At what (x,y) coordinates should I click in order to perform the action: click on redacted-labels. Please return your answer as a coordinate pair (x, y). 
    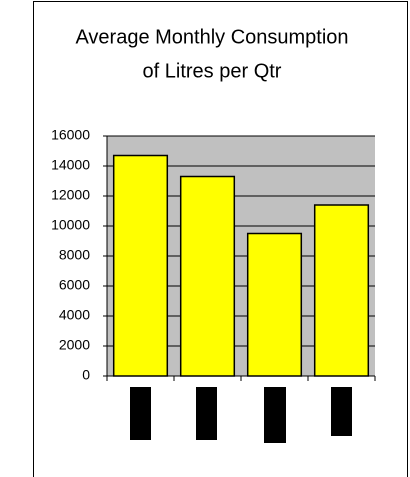
    Looking at the image, I should click on (241, 415).